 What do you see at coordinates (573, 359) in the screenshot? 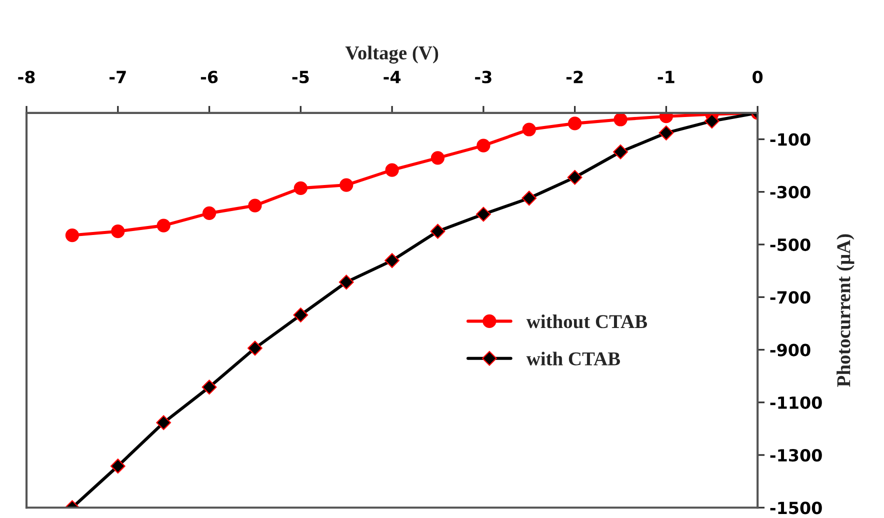
I see `legend-label: with CTAB` at bounding box center [573, 359].